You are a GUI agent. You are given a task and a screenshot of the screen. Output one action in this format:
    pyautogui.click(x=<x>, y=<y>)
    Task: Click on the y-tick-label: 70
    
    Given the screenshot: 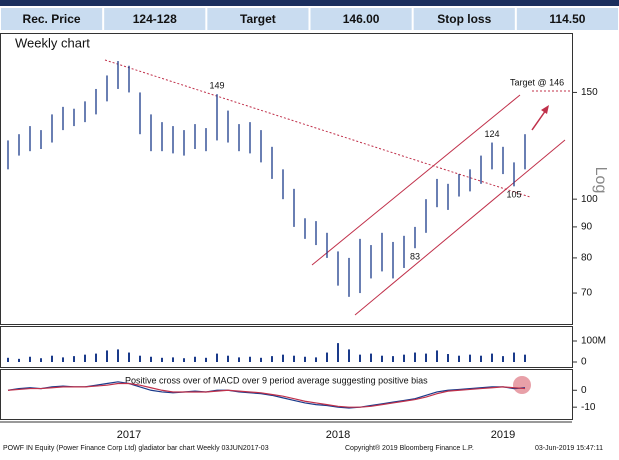 What is the action you would take?
    pyautogui.click(x=587, y=293)
    